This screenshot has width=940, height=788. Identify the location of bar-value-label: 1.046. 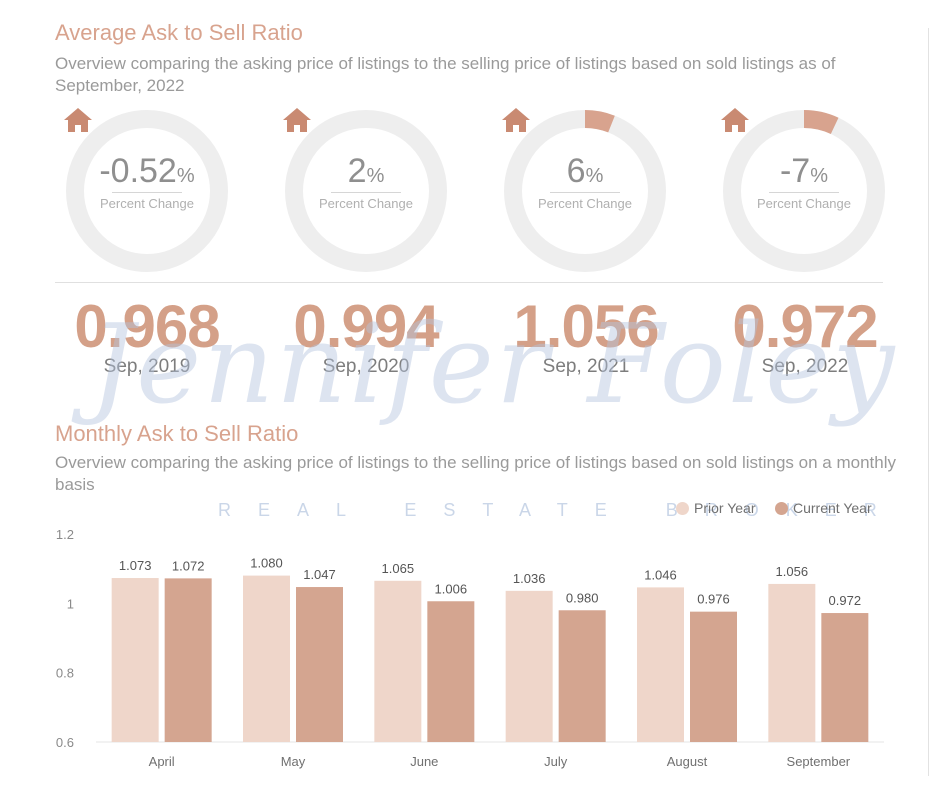
(660, 574).